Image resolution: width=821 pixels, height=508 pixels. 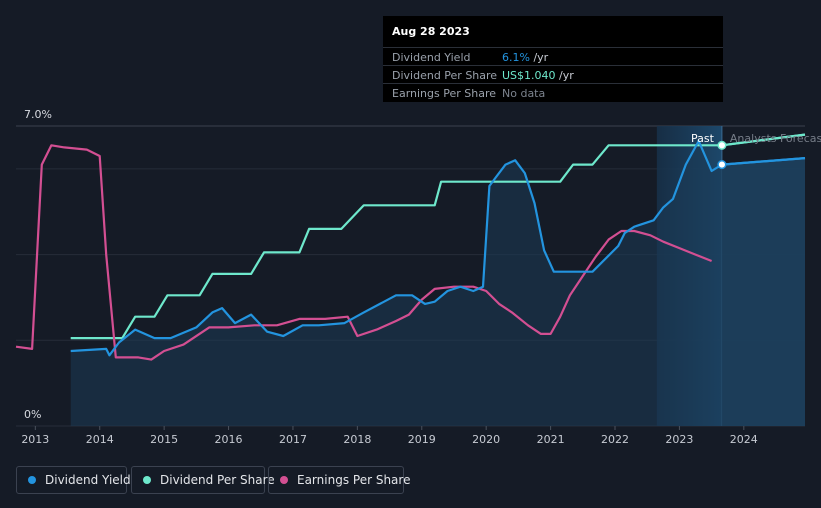 I want to click on tooltip-date: Aug 28 2023, so click(x=431, y=31).